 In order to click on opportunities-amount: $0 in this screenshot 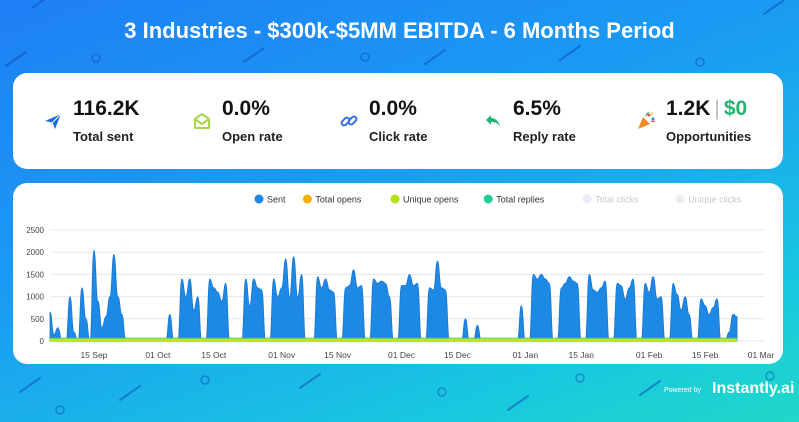, I will do `click(735, 108)`.